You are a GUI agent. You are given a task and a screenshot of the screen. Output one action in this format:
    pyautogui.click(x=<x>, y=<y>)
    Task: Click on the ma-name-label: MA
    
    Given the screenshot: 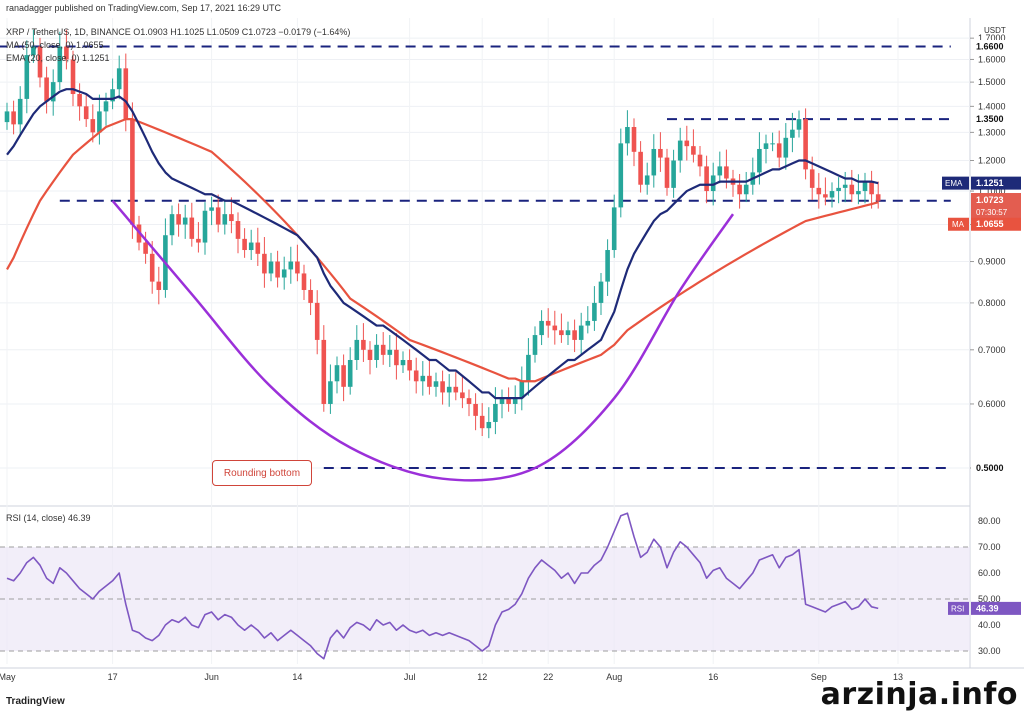 What is the action you would take?
    pyautogui.click(x=958, y=224)
    